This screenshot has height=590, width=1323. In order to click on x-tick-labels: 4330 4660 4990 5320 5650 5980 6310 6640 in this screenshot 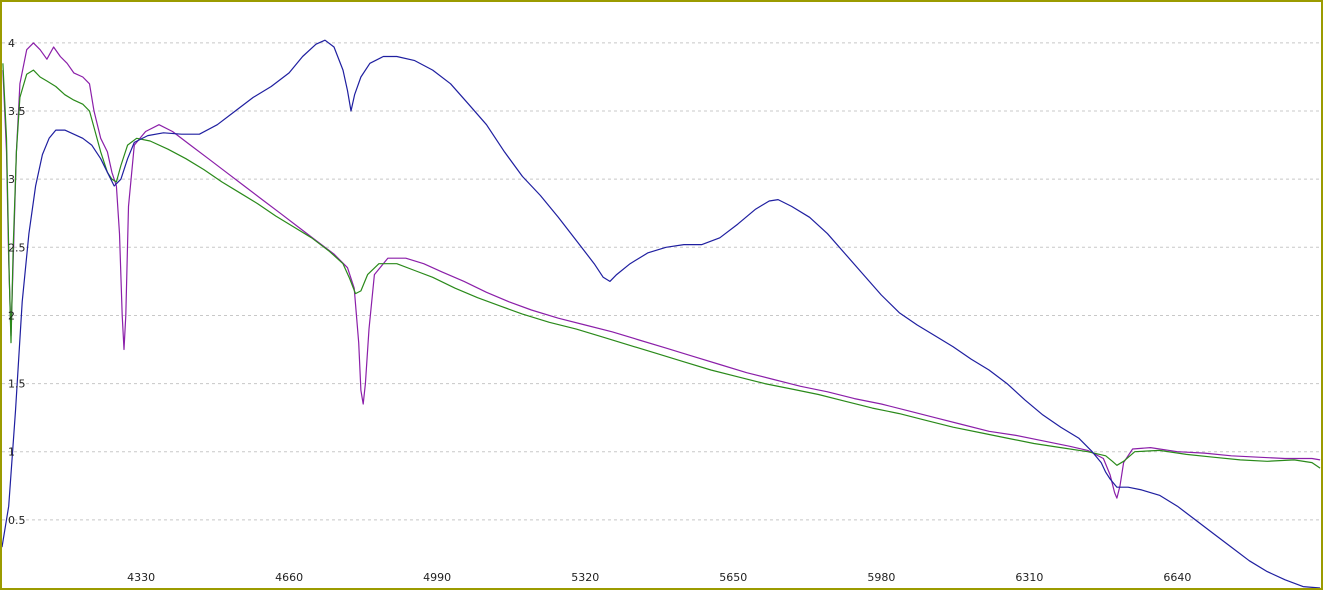, I will do `click(659, 577)`.